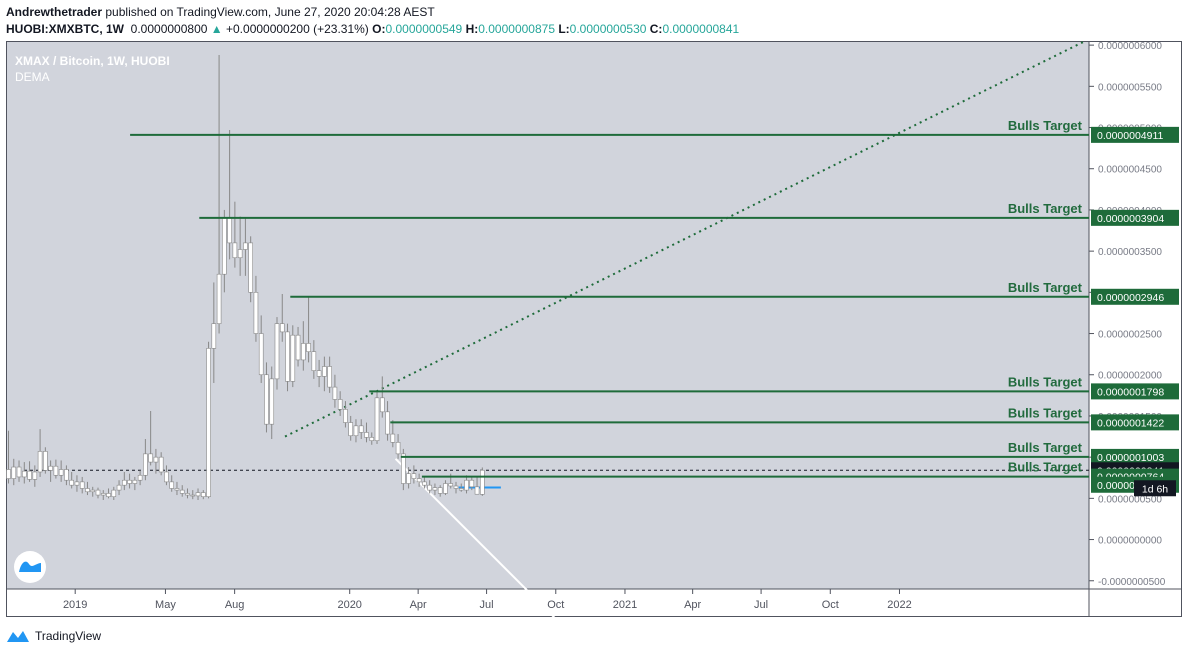 The width and height of the screenshot is (1188, 654). Describe the element at coordinates (1130, 46) in the screenshot. I see `y-tick-label: 0.0000006000` at that location.